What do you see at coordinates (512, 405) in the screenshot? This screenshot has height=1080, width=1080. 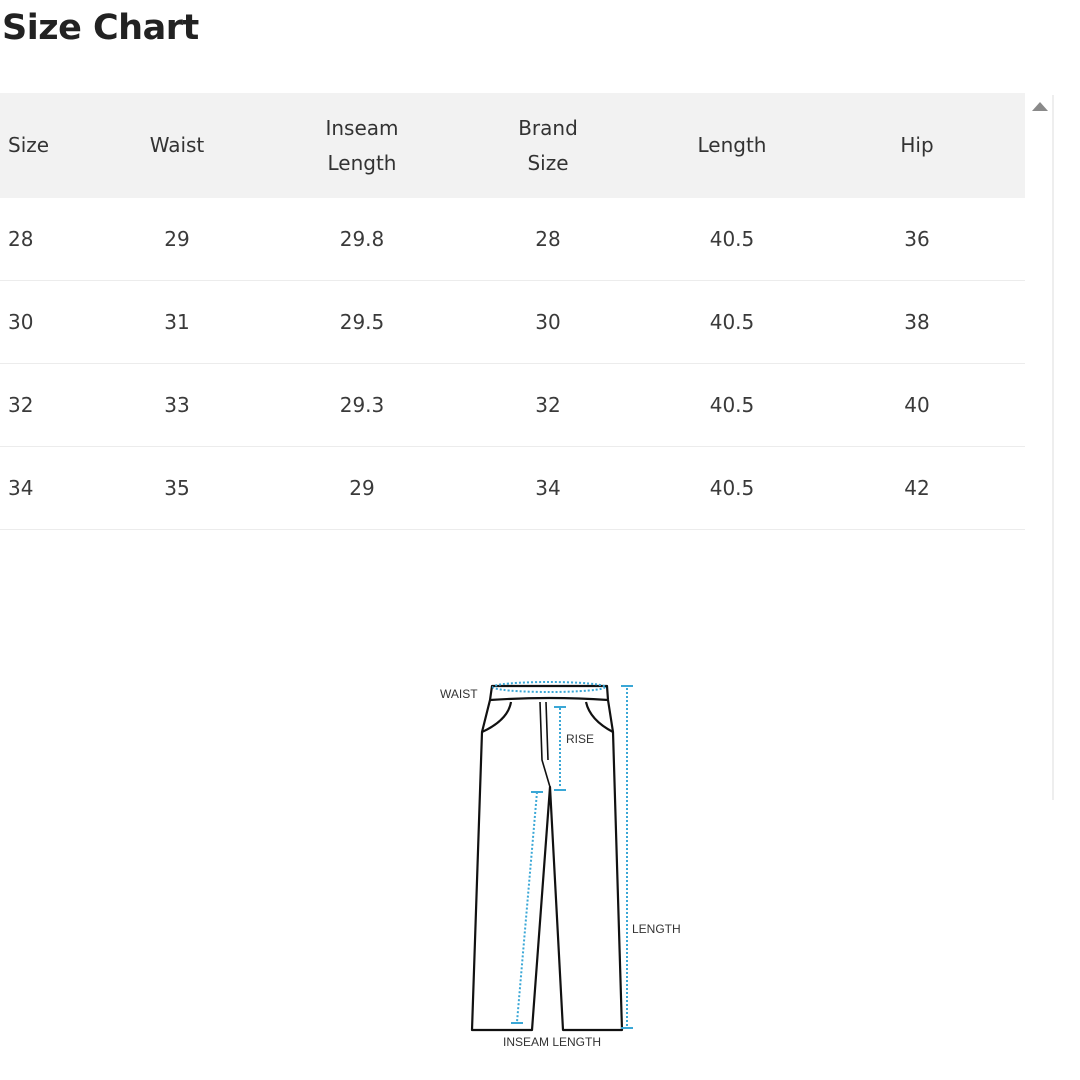 I see `table-row: 32 33 29.3 32 40.5 40` at bounding box center [512, 405].